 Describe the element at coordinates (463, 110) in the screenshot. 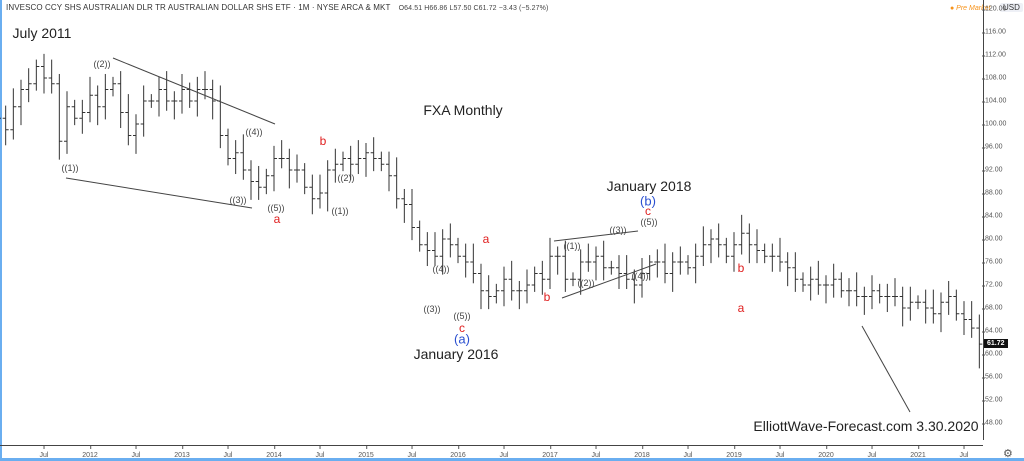

I see `chart-title: FXA Monthly` at that location.